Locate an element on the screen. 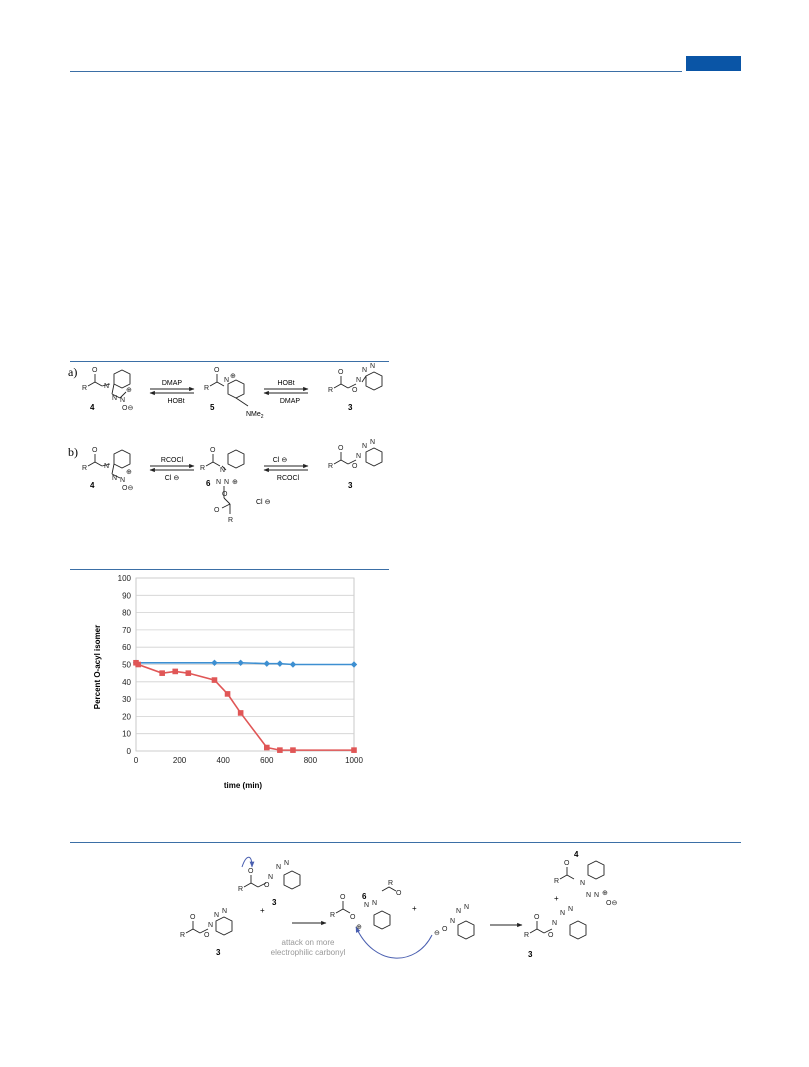 Image resolution: width=809 pixels, height=1067 pixels. chart-y-tick-label: 70 is located at coordinates (126, 630).